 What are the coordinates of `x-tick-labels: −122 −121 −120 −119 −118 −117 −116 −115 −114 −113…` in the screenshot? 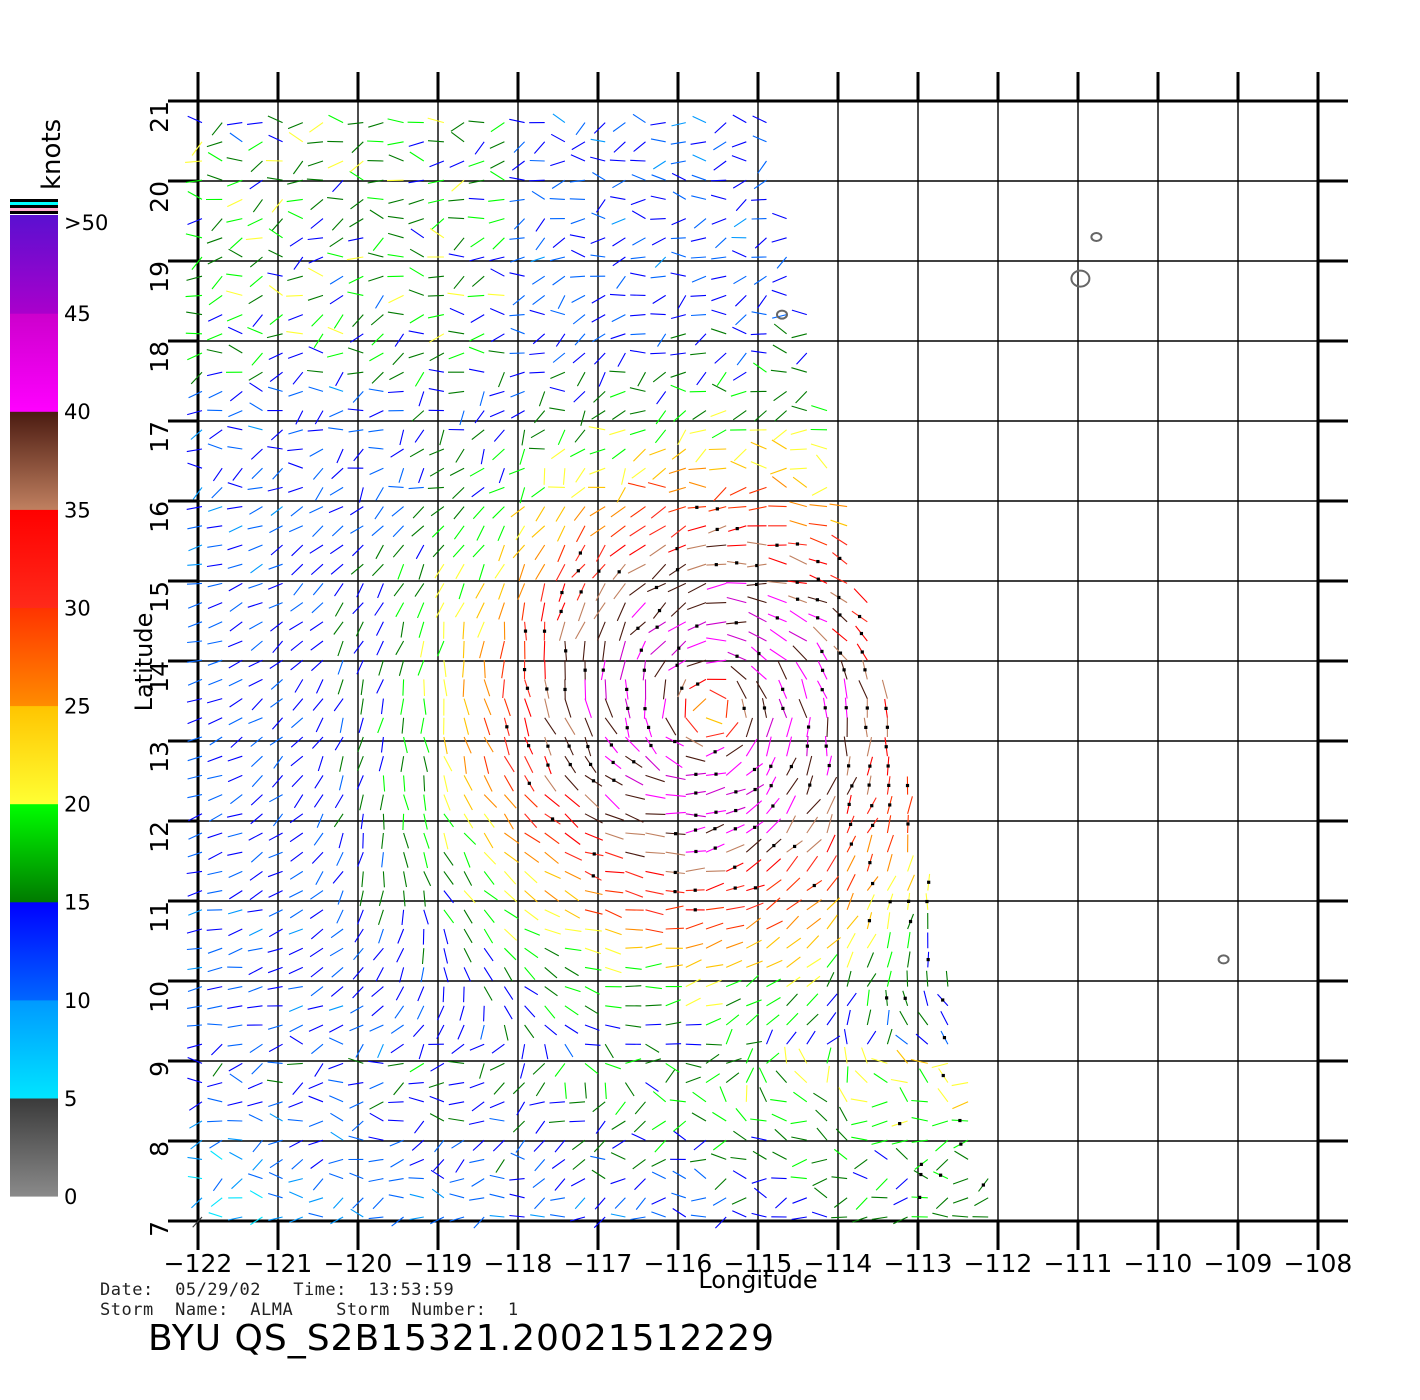 It's located at (758, 1263).